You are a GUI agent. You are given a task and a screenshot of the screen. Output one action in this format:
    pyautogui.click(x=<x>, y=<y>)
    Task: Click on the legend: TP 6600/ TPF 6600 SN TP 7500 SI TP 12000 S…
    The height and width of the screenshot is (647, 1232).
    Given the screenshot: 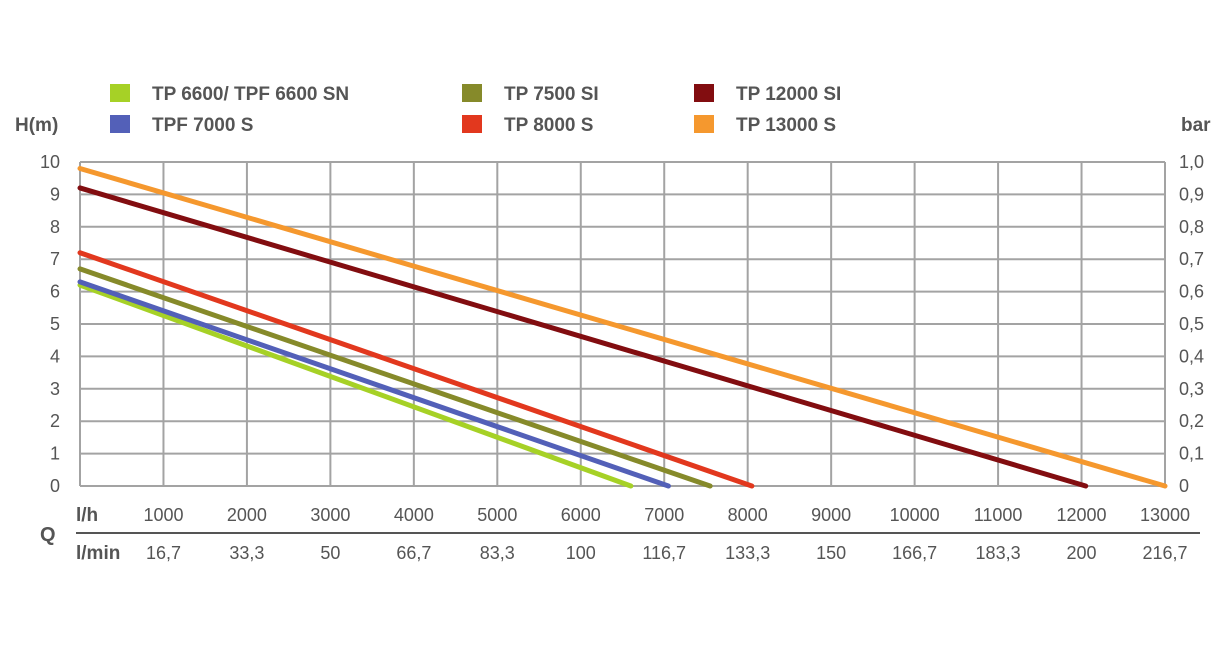 What is the action you would take?
    pyautogui.click(x=475, y=110)
    